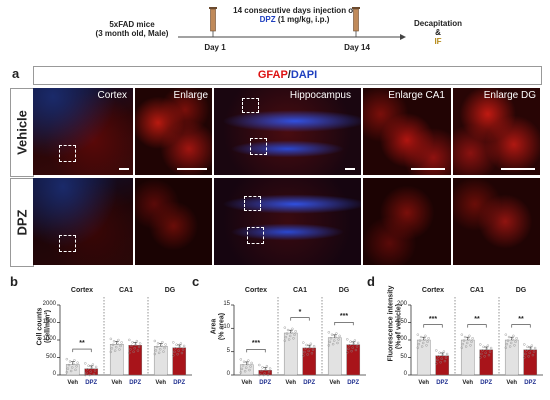 This screenshot has height=400, width=550. What do you see at coordinates (190, 95) in the screenshot?
I see `col-title-enlarge-vehicle: Enlarge` at bounding box center [190, 95].